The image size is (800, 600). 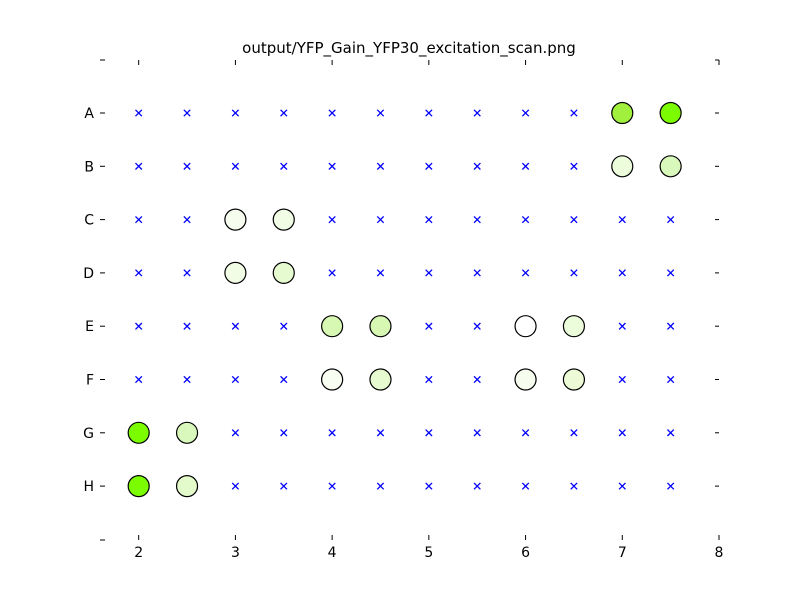 I want to click on y-tick-label: A, so click(x=89, y=114).